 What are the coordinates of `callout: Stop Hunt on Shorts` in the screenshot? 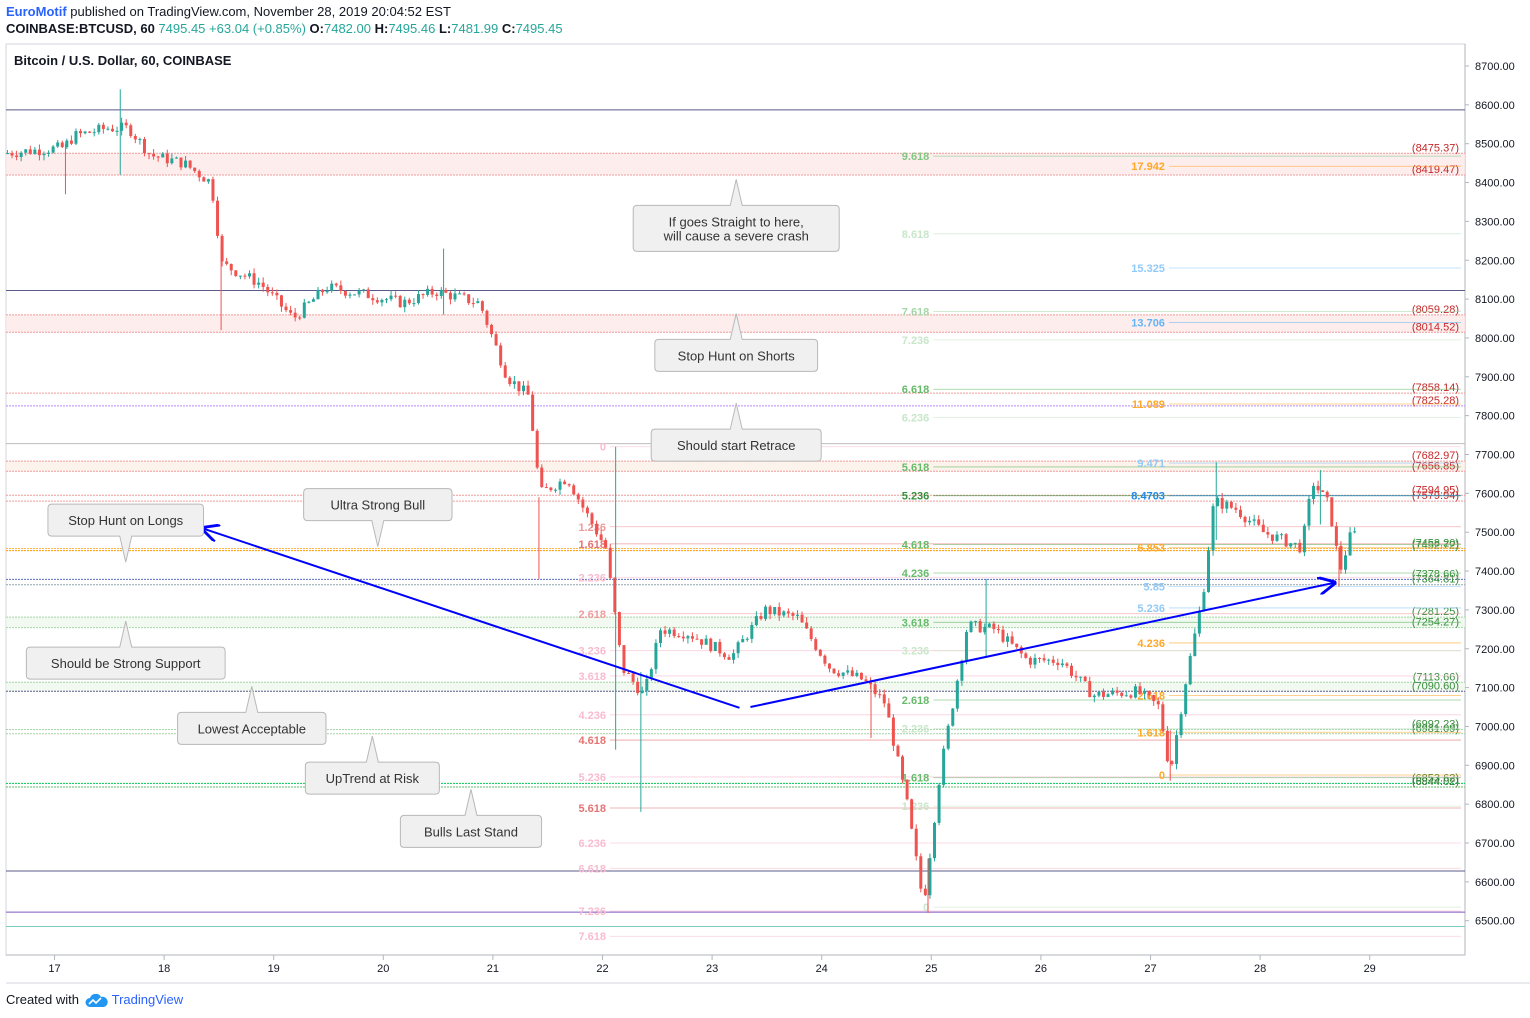 It's located at (736, 342).